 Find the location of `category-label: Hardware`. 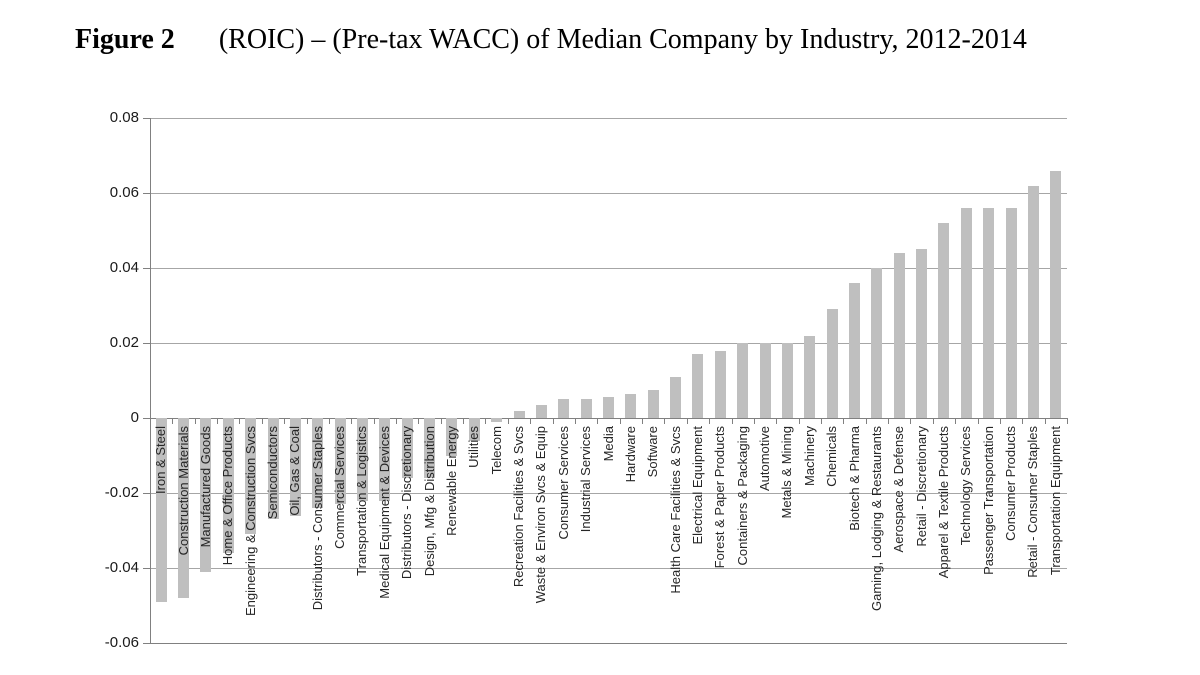

category-label: Hardware is located at coordinates (630, 454).